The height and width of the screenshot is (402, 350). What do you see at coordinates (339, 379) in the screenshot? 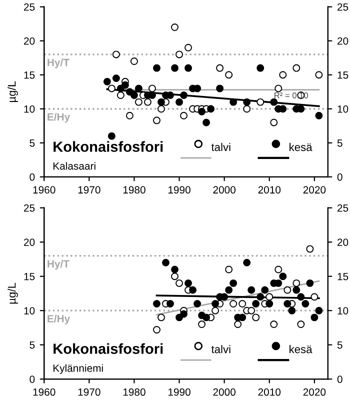
I see `y2-tick-label: 0` at bounding box center [339, 379].